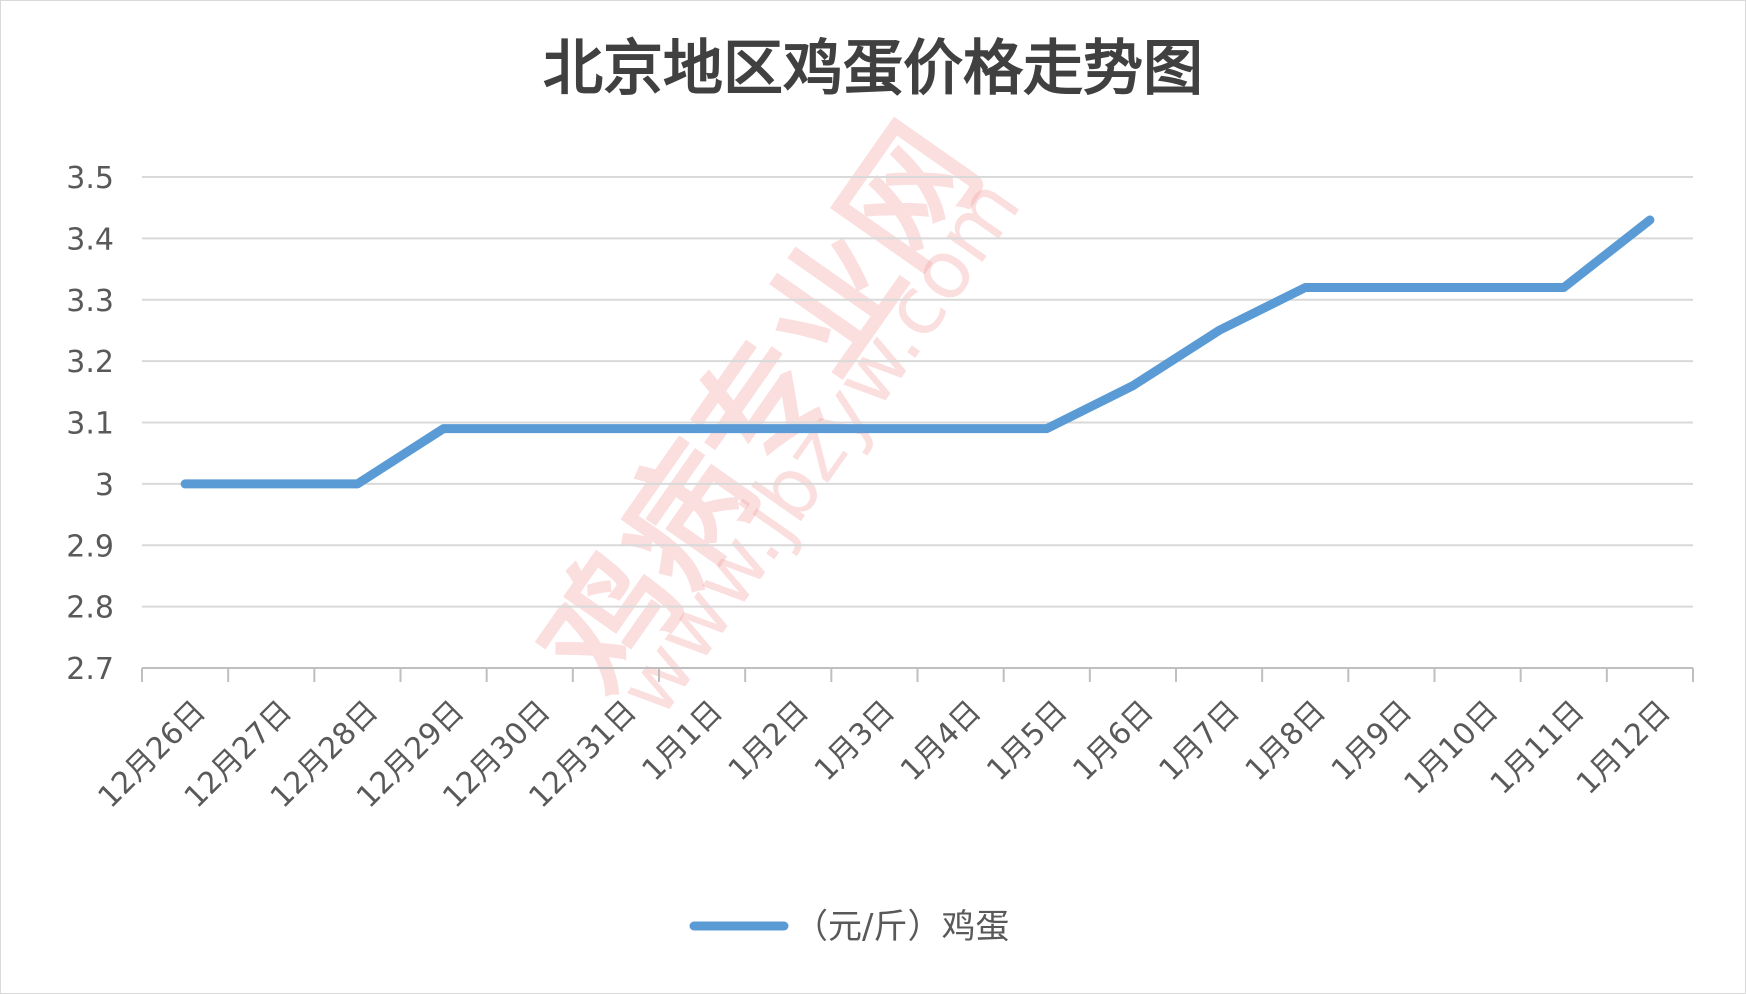  I want to click on y-tick-label: 3.1, so click(90, 424).